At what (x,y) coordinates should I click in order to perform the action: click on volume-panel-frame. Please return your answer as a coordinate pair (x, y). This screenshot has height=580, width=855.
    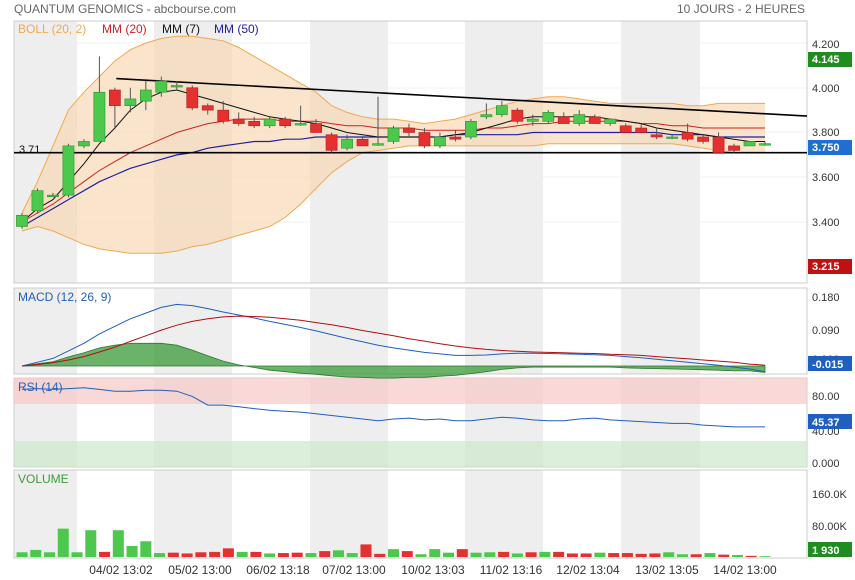
    Looking at the image, I should click on (410, 514).